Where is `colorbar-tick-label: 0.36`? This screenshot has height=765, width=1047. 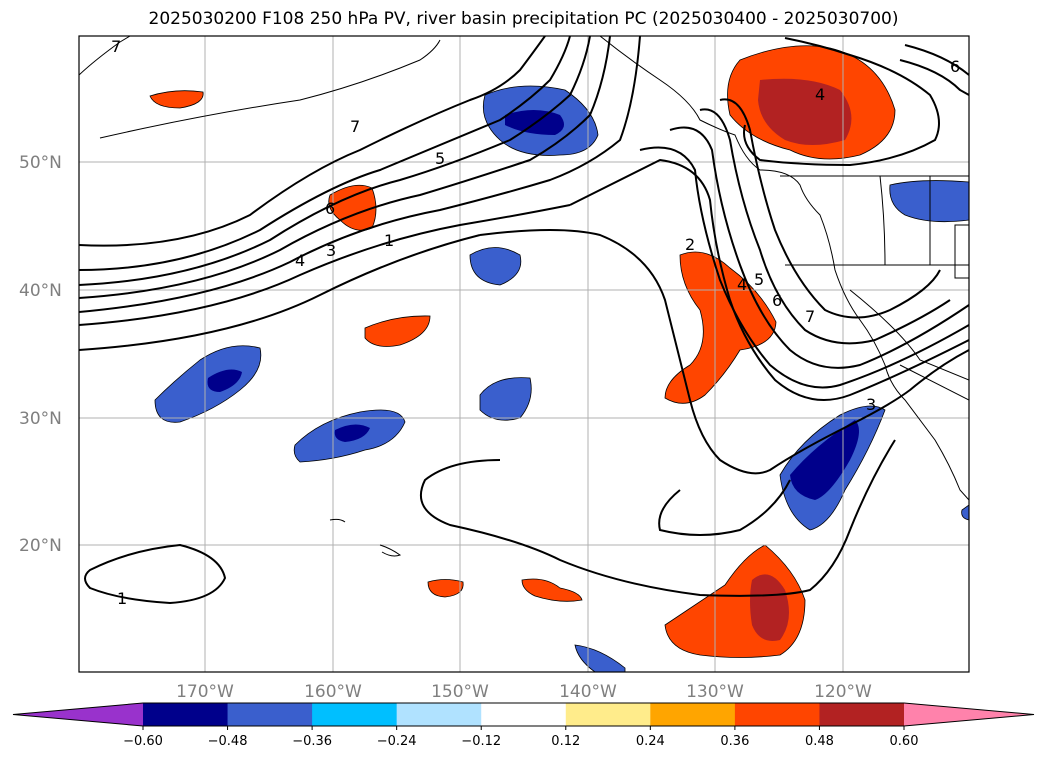 colorbar-tick-label: 0.36 is located at coordinates (734, 741).